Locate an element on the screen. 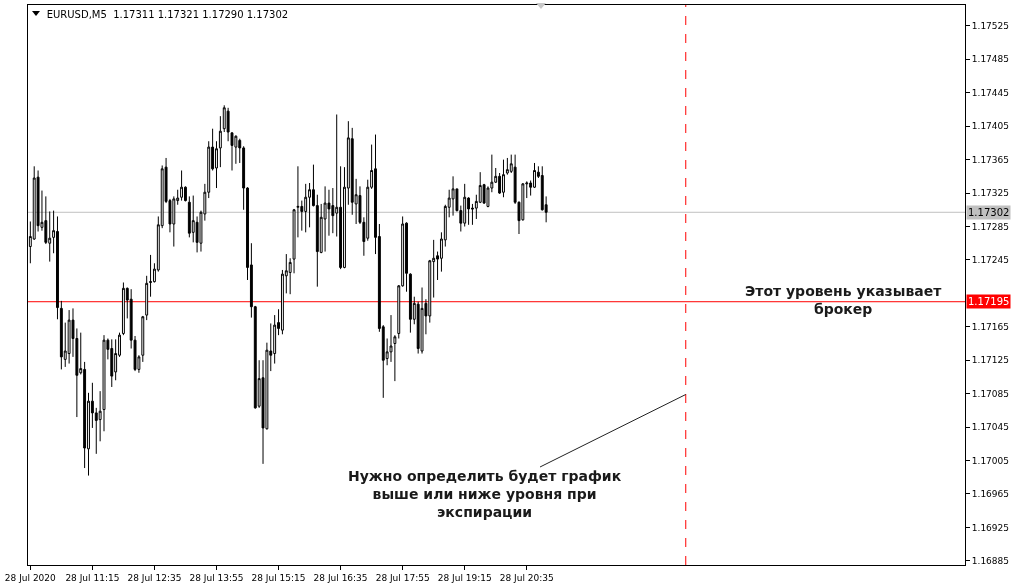 Image resolution: width=1015 pixels, height=588 pixels. y-tick-label: 1.17325 is located at coordinates (990, 193).